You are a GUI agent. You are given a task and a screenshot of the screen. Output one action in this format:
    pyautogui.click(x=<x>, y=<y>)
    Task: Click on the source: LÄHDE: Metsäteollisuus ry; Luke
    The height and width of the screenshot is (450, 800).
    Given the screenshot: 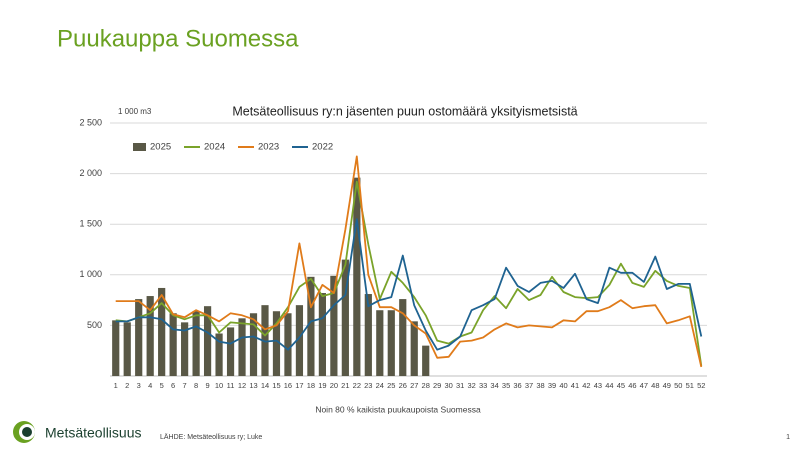 What is the action you would take?
    pyautogui.click(x=211, y=437)
    